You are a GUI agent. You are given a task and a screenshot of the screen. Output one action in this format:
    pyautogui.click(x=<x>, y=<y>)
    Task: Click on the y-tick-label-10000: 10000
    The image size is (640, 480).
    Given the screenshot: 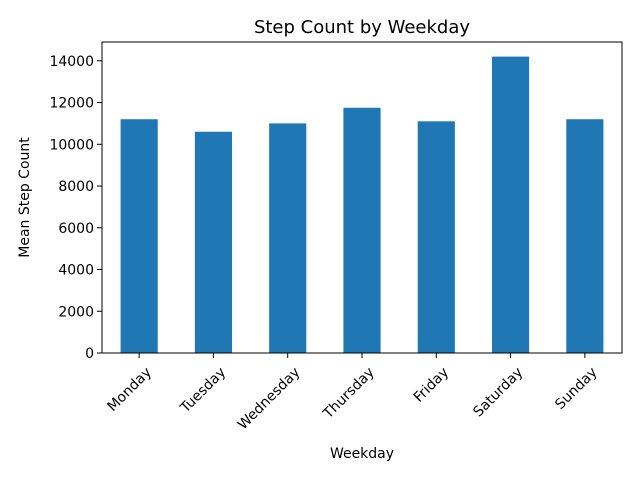 What is the action you would take?
    pyautogui.click(x=71, y=145)
    